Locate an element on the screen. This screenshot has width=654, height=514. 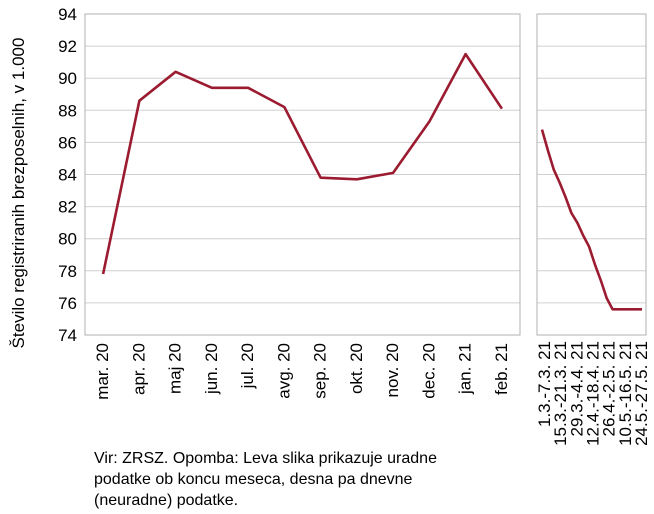
x-tick-label: jun. 20 is located at coordinates (211, 369).